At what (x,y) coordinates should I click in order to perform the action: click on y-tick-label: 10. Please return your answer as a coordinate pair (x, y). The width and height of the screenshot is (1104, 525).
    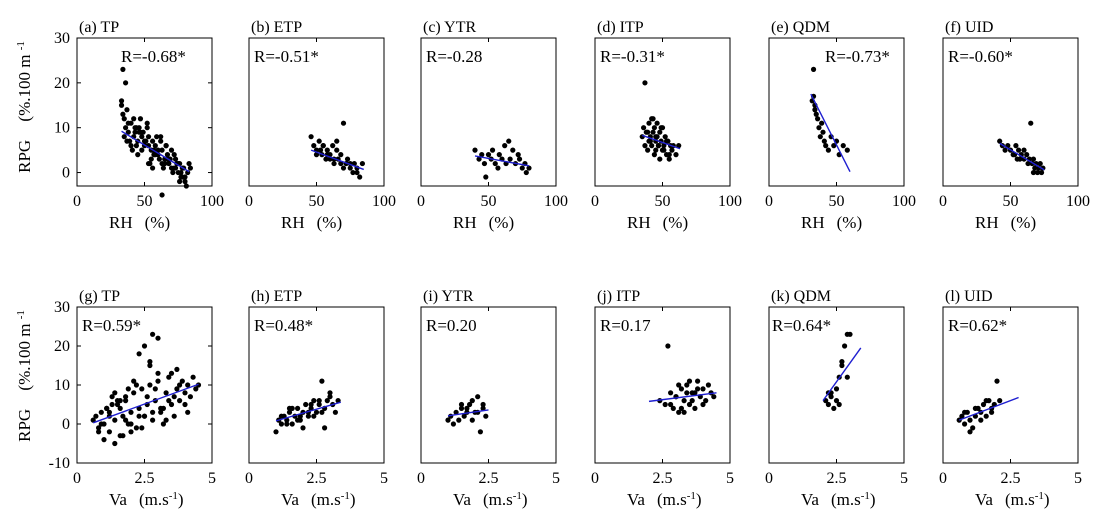
    Looking at the image, I should click on (62, 385).